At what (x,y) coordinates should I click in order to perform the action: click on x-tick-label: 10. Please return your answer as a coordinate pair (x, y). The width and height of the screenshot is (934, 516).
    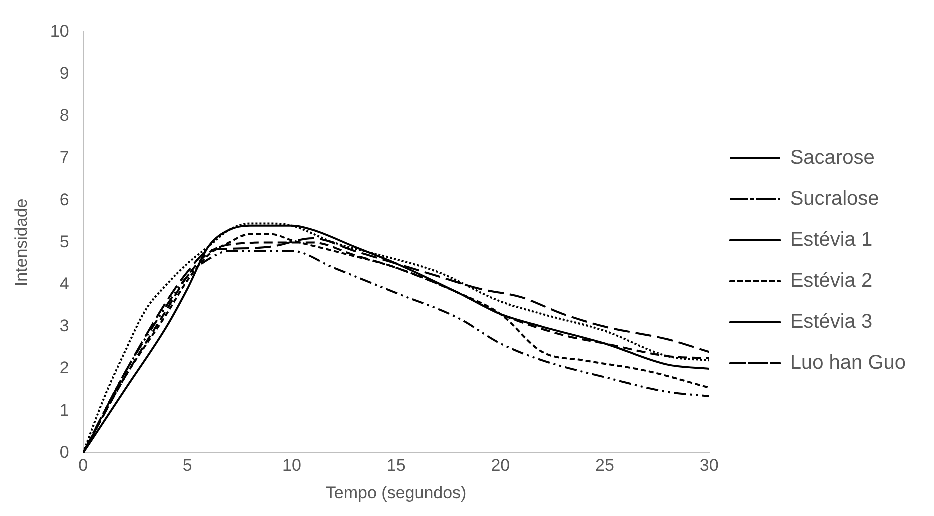
    Looking at the image, I should click on (292, 466).